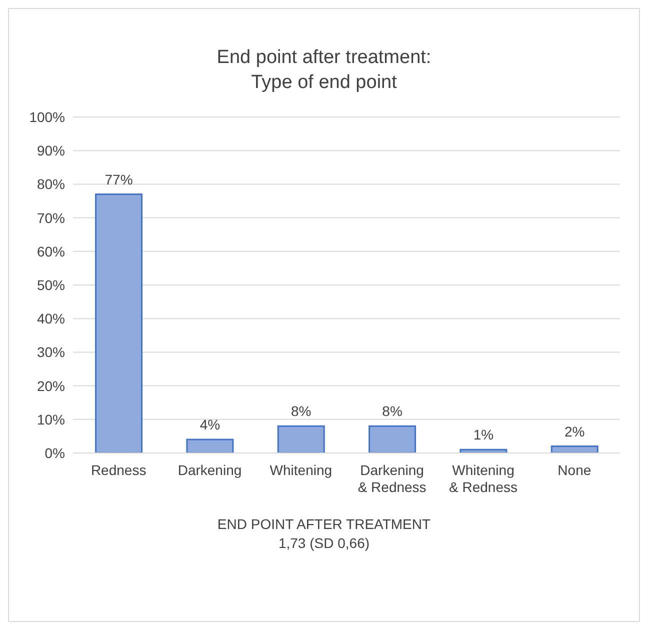 This screenshot has width=649, height=631. I want to click on data-label: 4%, so click(210, 424).